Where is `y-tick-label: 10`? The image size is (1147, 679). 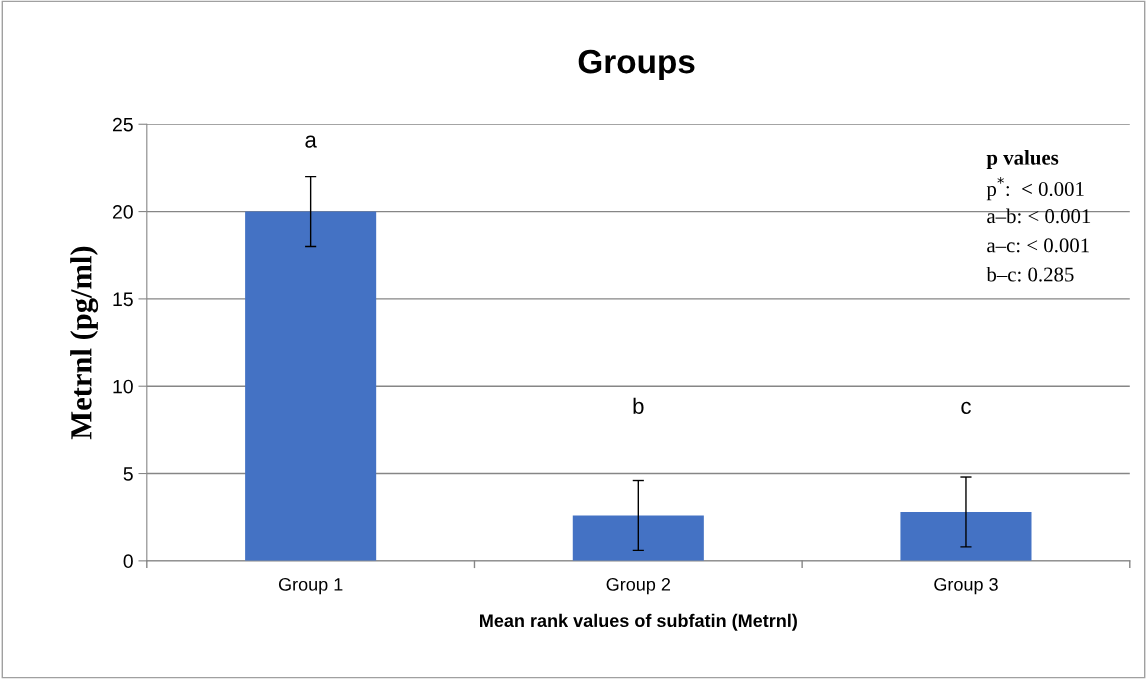
y-tick-label: 10 is located at coordinates (123, 386).